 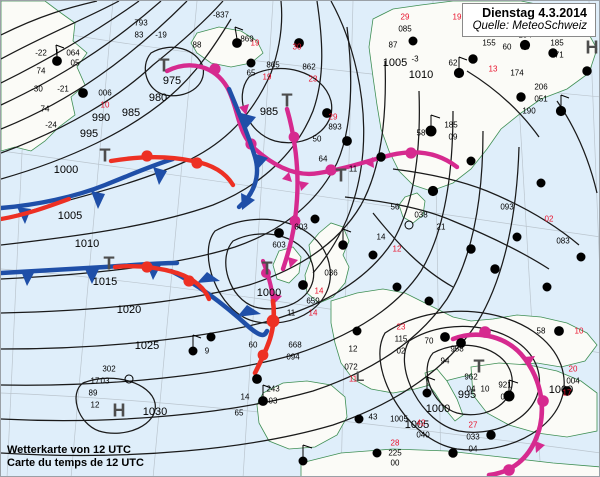 I want to click on cold-front-atlantic-mid, so click(x=88, y=183).